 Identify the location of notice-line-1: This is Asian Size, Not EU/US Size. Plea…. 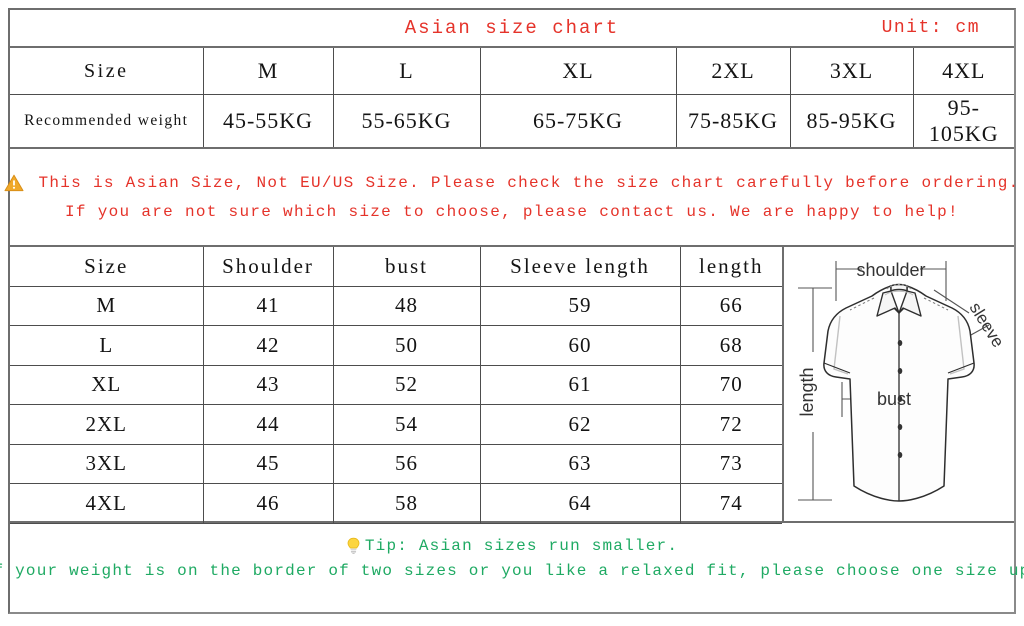
(511, 183).